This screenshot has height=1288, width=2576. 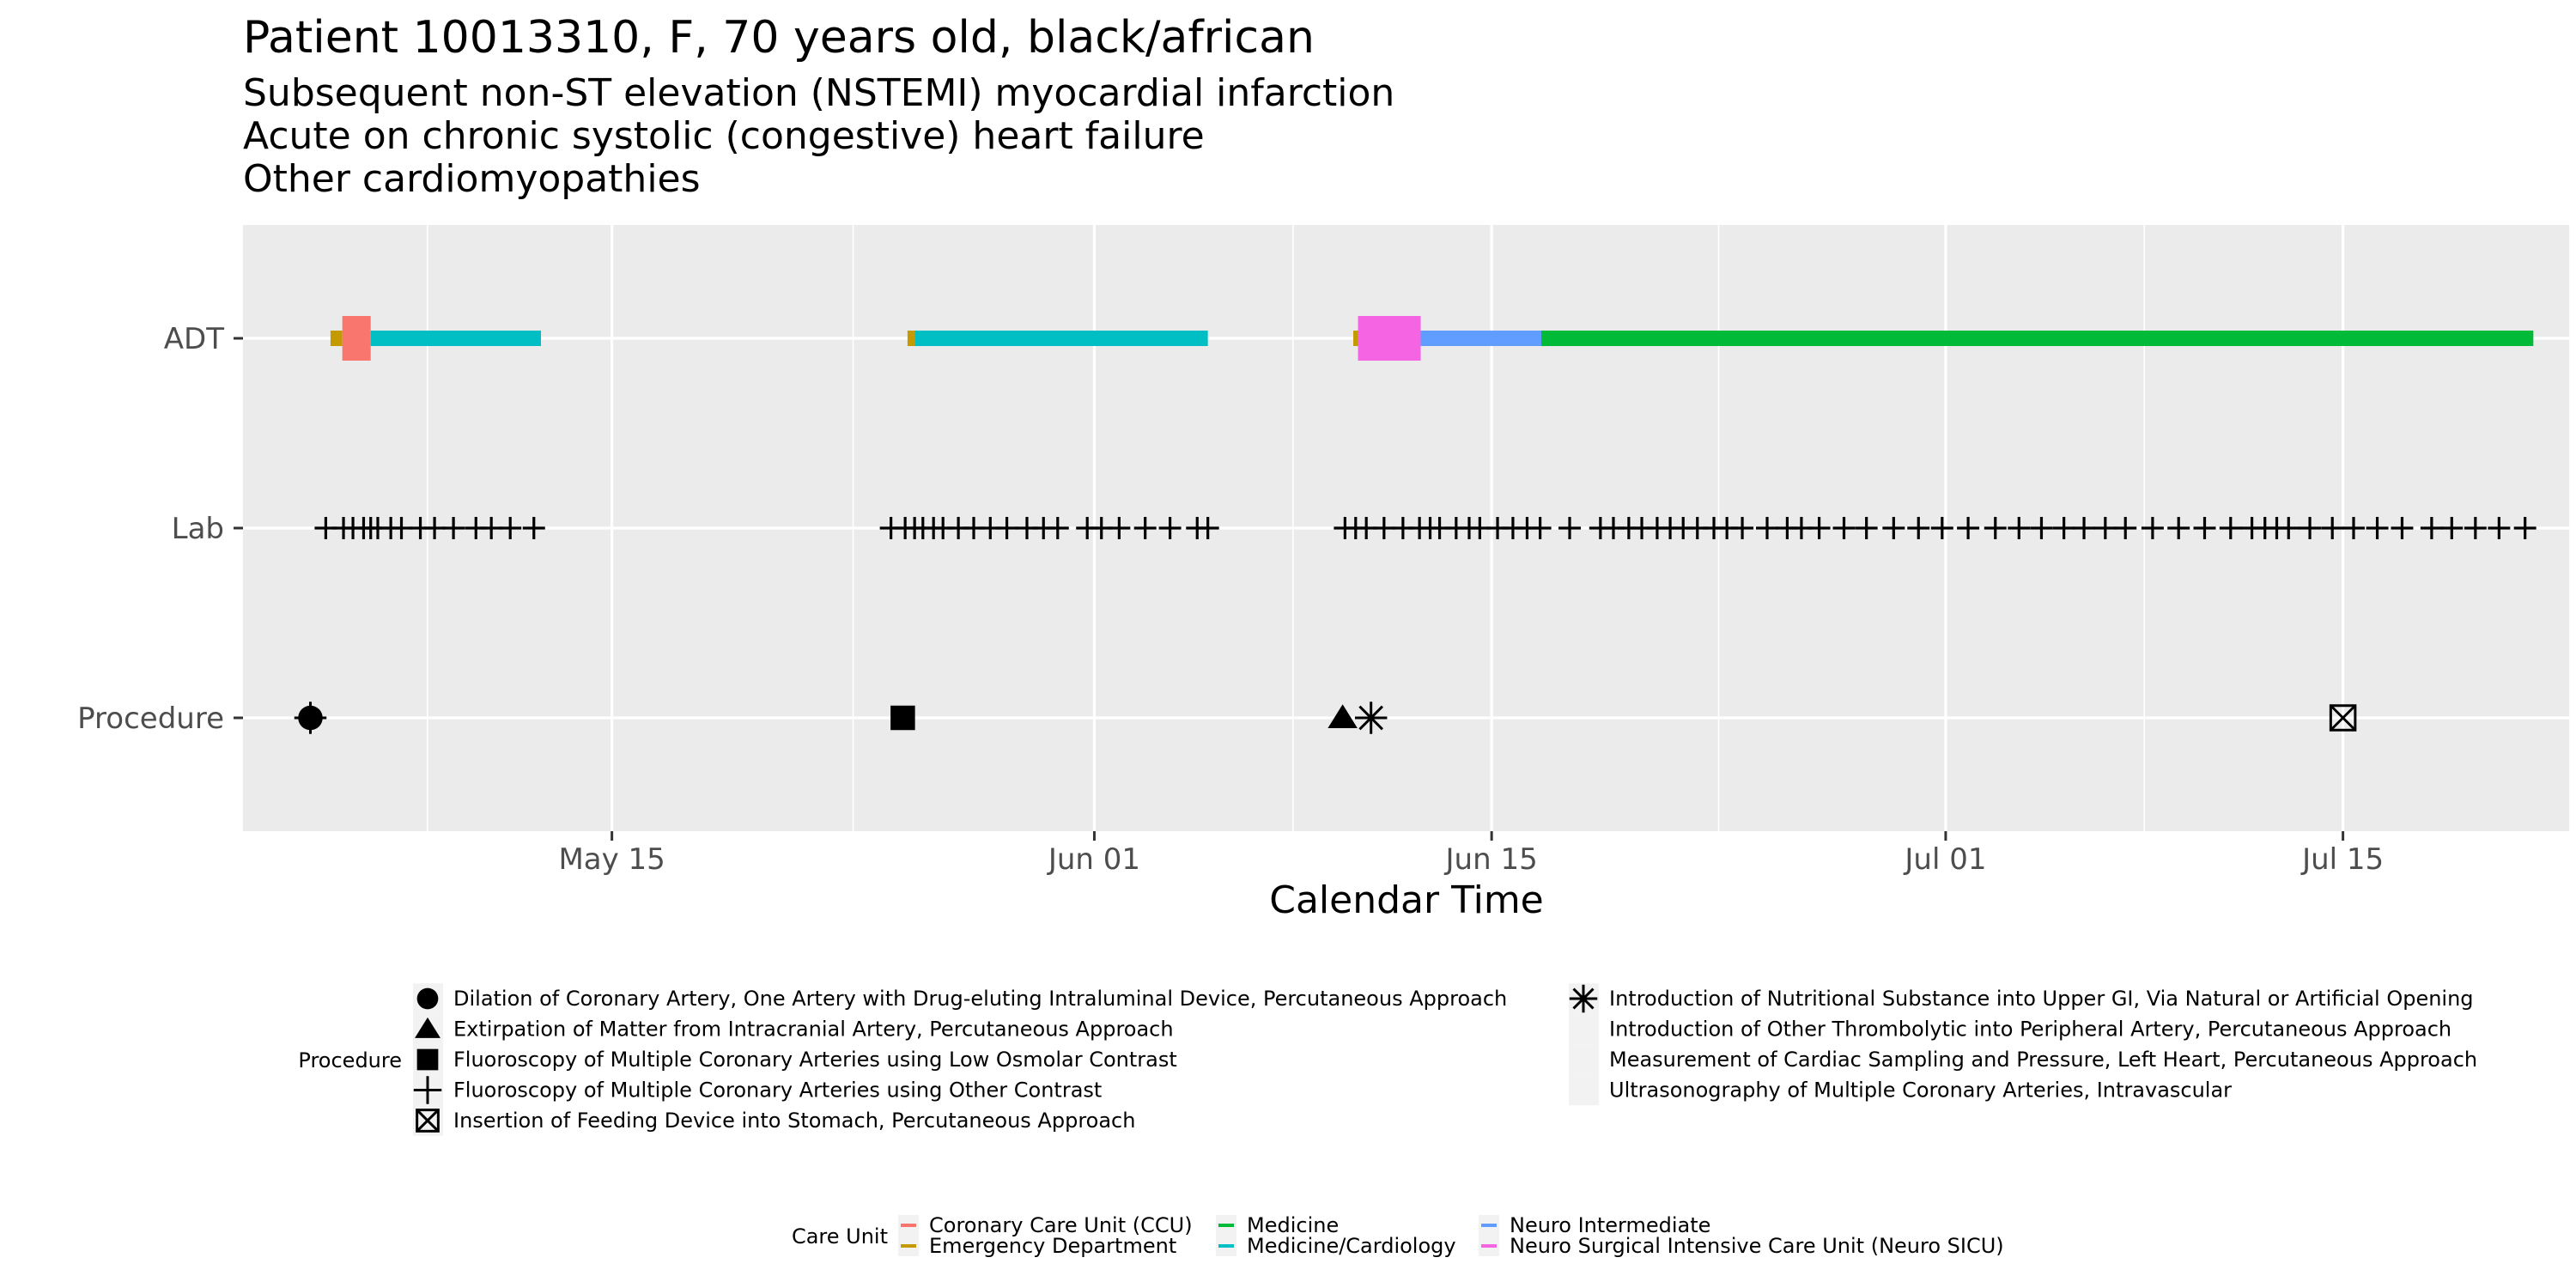 I want to click on care-unit-legend-label: Emergency Department, so click(x=1052, y=1246).